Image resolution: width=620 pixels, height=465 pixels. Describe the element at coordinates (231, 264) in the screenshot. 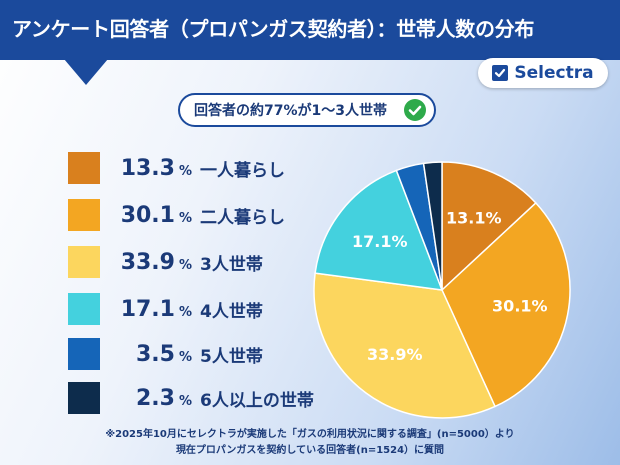

I see `legend-label: 3人世帯` at that location.